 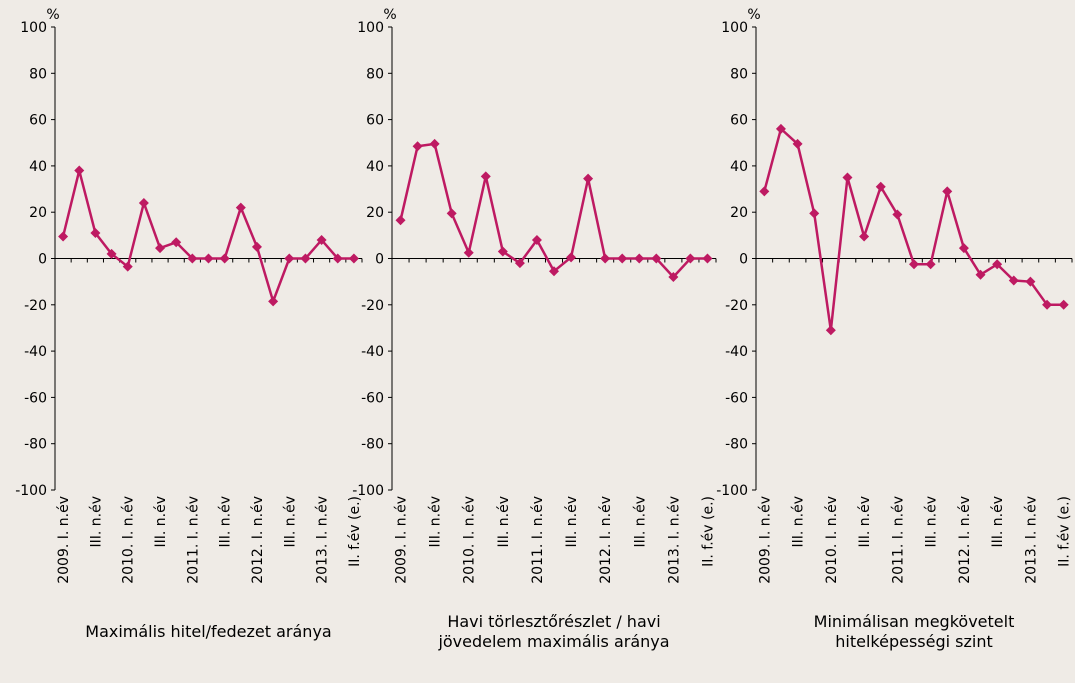 What do you see at coordinates (674, 540) in the screenshot?
I see `x-tick-label: 2013. I. n.év` at bounding box center [674, 540].